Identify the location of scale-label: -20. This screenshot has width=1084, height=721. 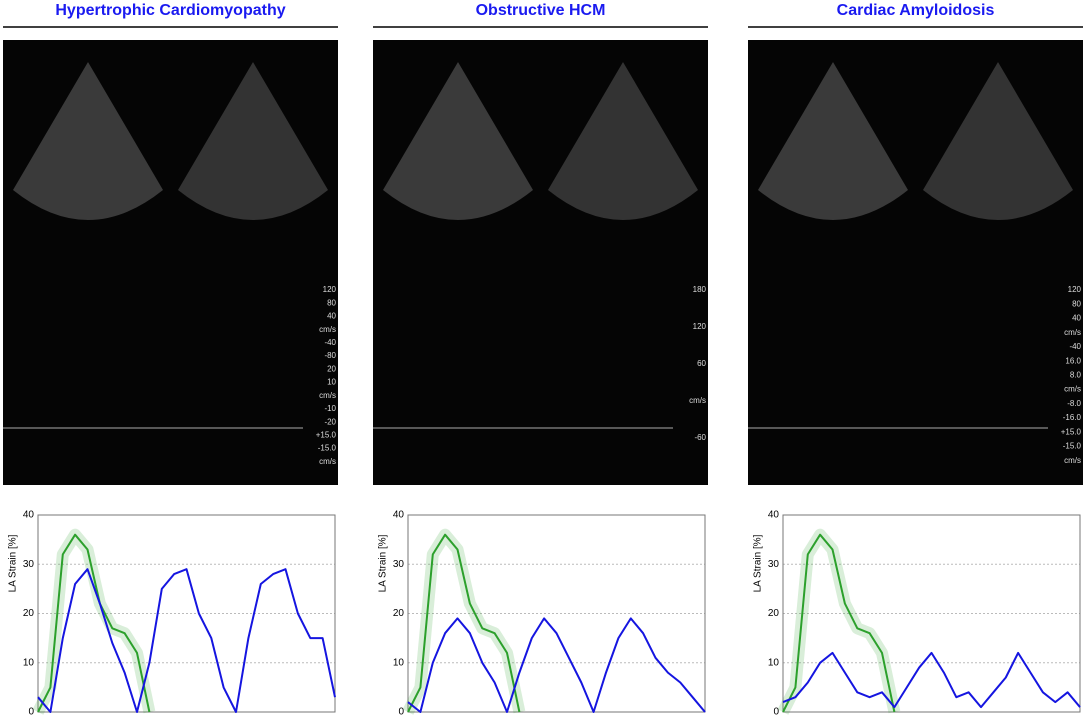
(330, 421).